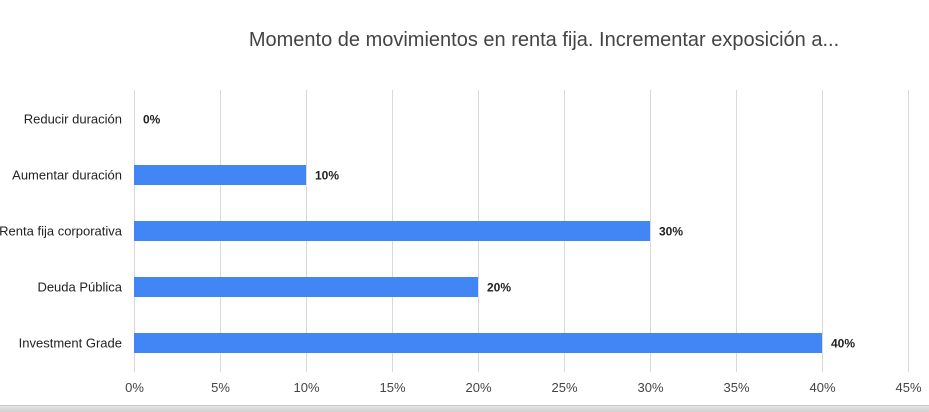 Image resolution: width=929 pixels, height=412 pixels. I want to click on x-tick-label: 45%, so click(908, 387).